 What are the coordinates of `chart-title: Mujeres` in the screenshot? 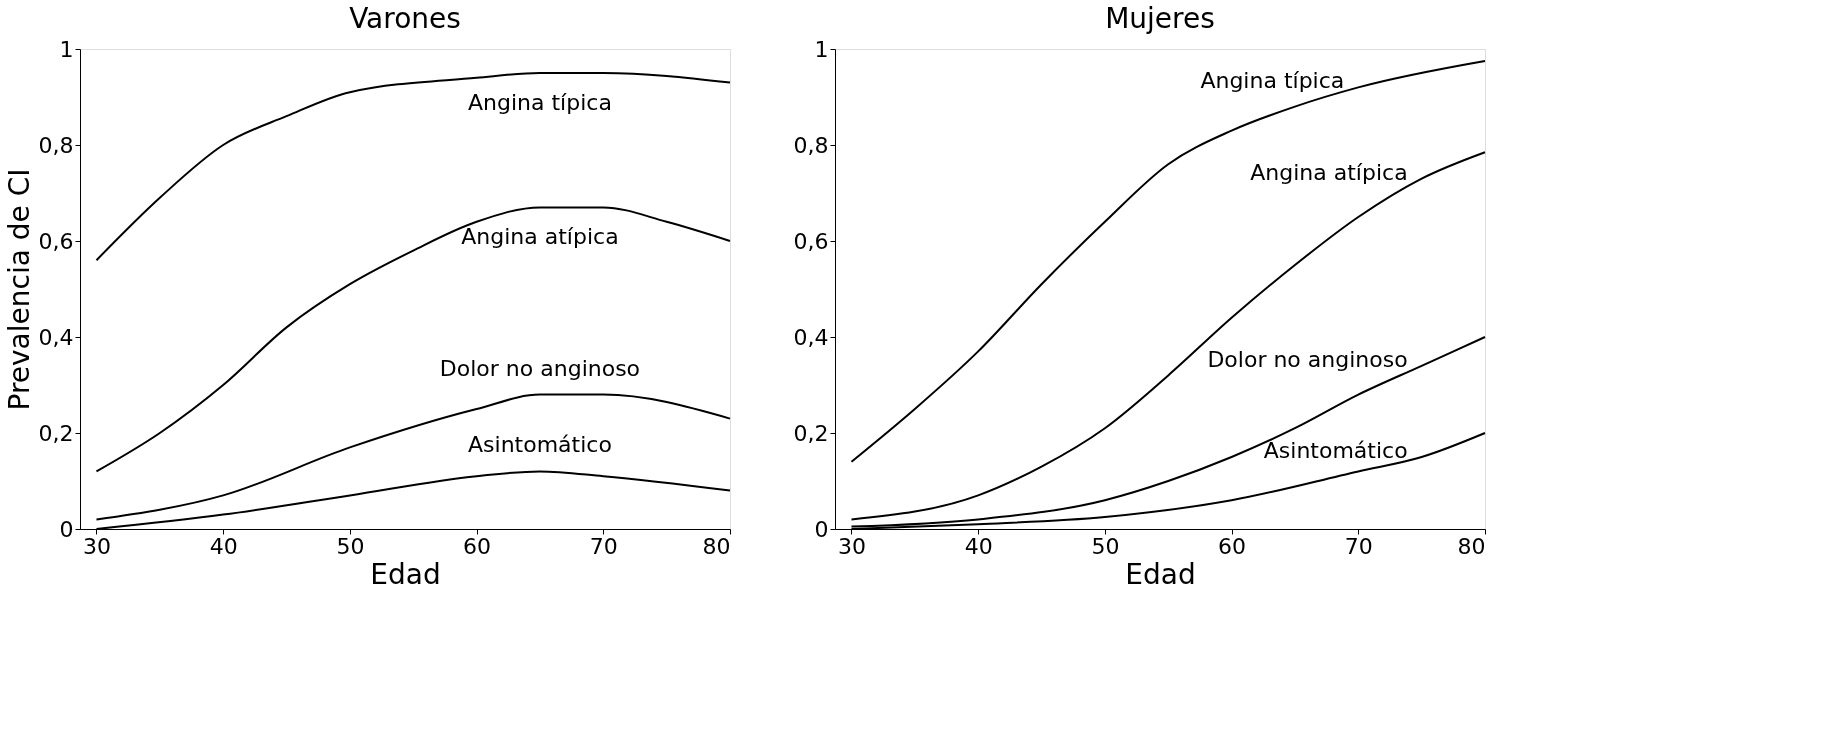 It's located at (1160, 18).